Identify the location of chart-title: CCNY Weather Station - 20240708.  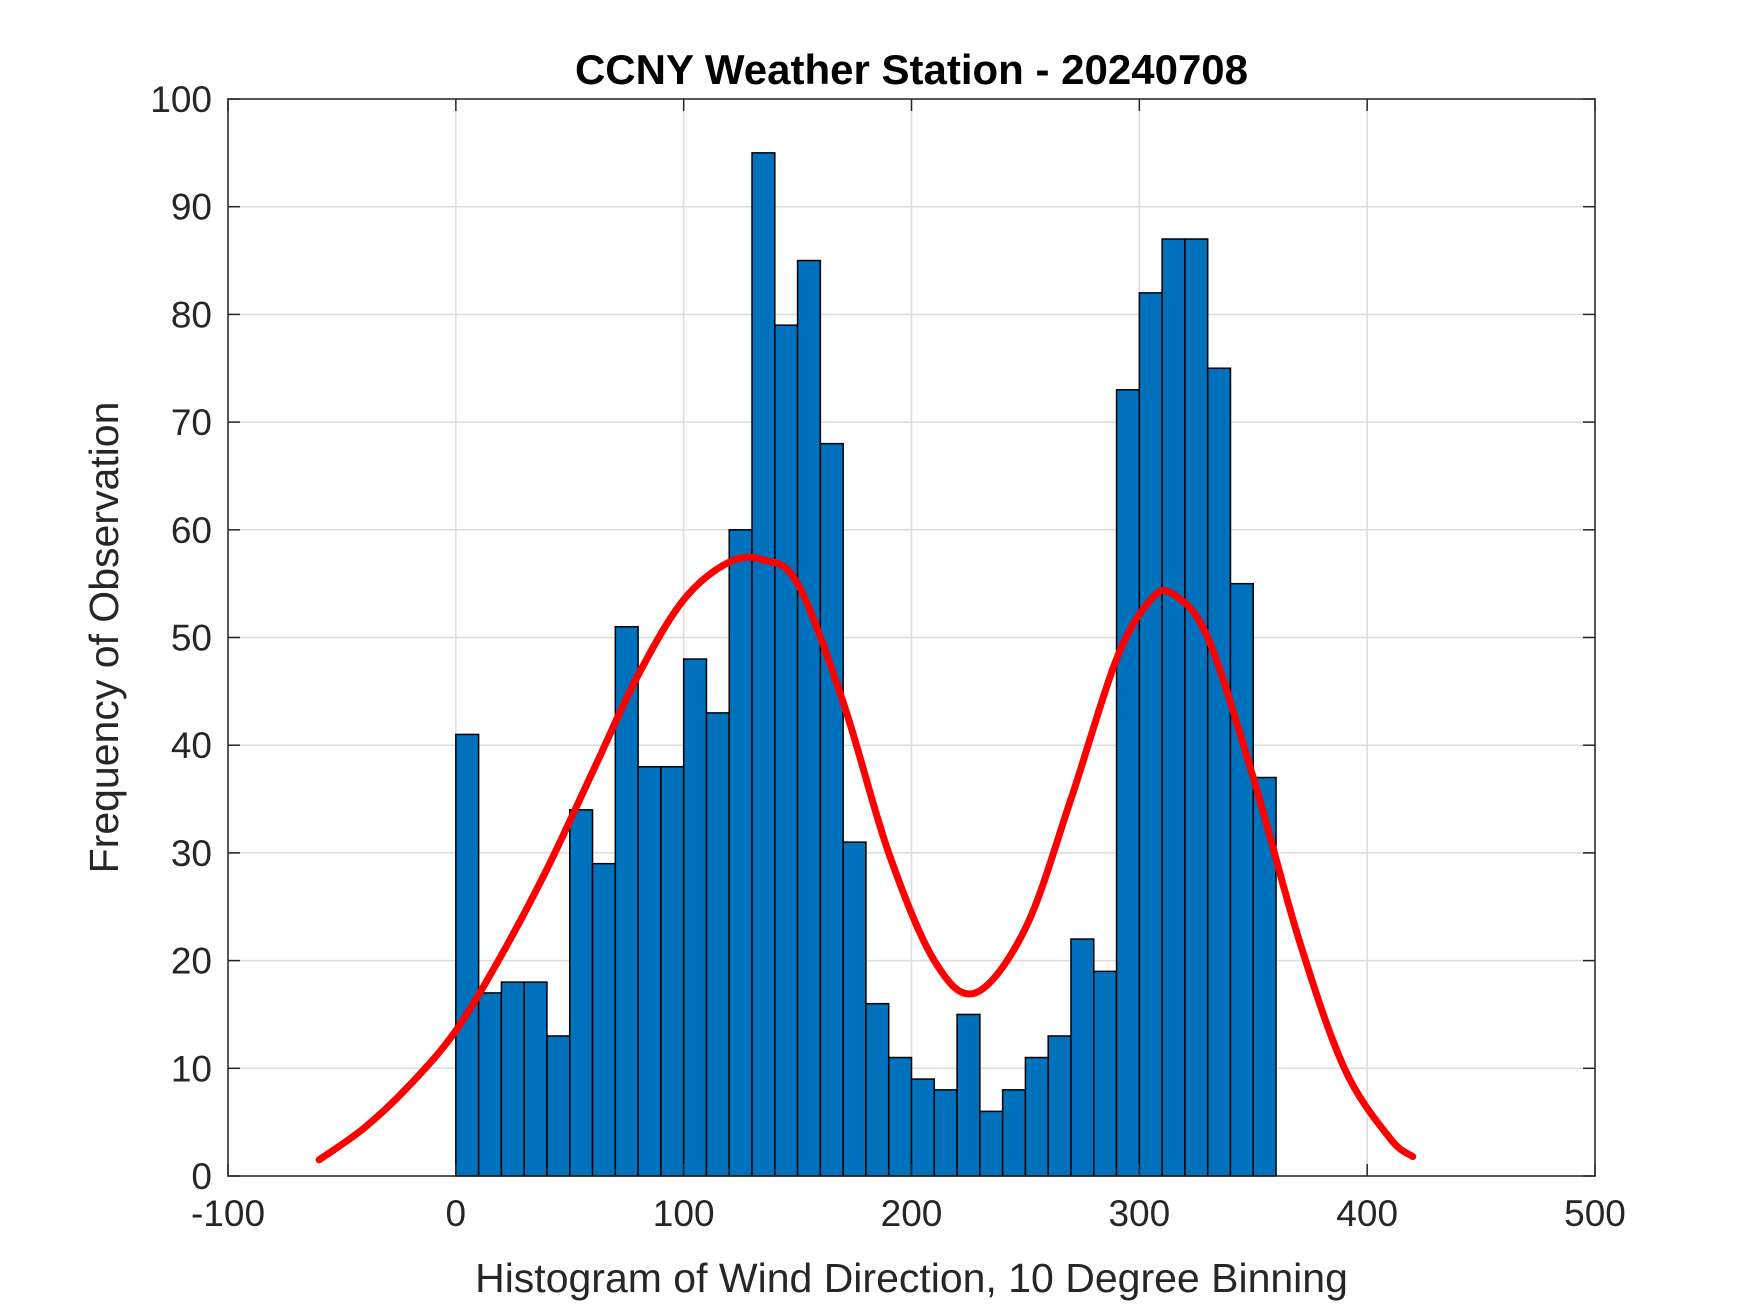
(911, 69).